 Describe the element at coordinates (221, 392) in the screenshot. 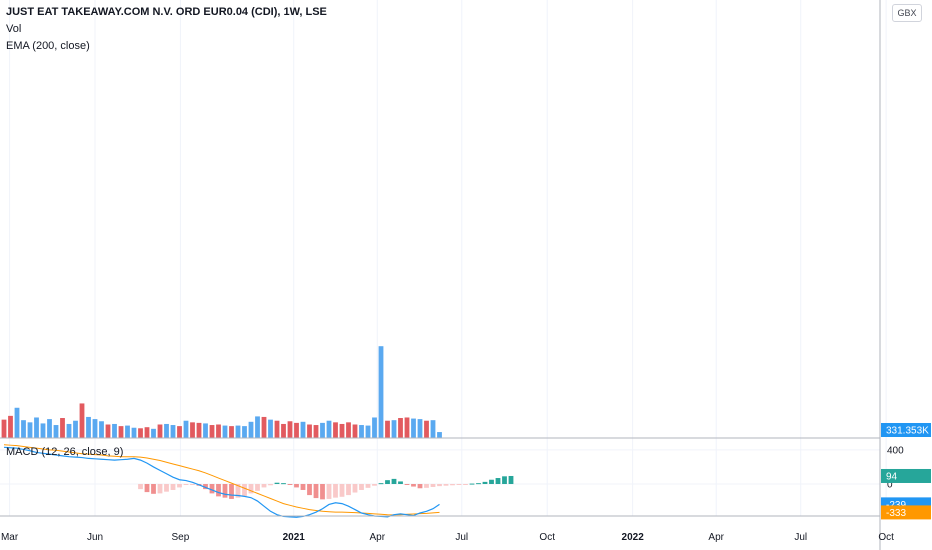

I see `volume-bars` at that location.